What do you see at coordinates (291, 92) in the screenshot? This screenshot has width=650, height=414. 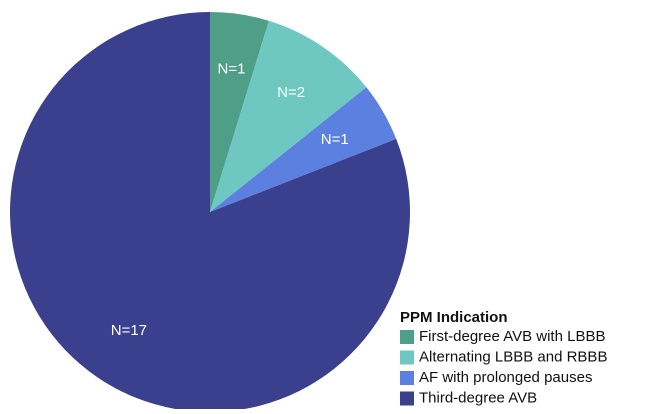 I see `slice-label: N=2` at bounding box center [291, 92].